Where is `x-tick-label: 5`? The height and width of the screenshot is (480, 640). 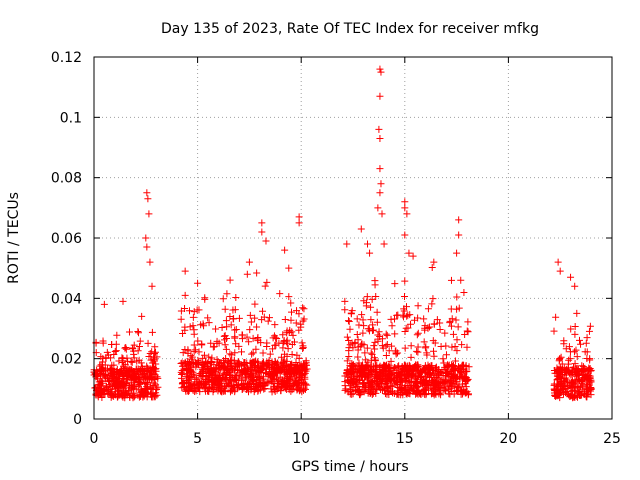
x-tick-label: 5 is located at coordinates (197, 439).